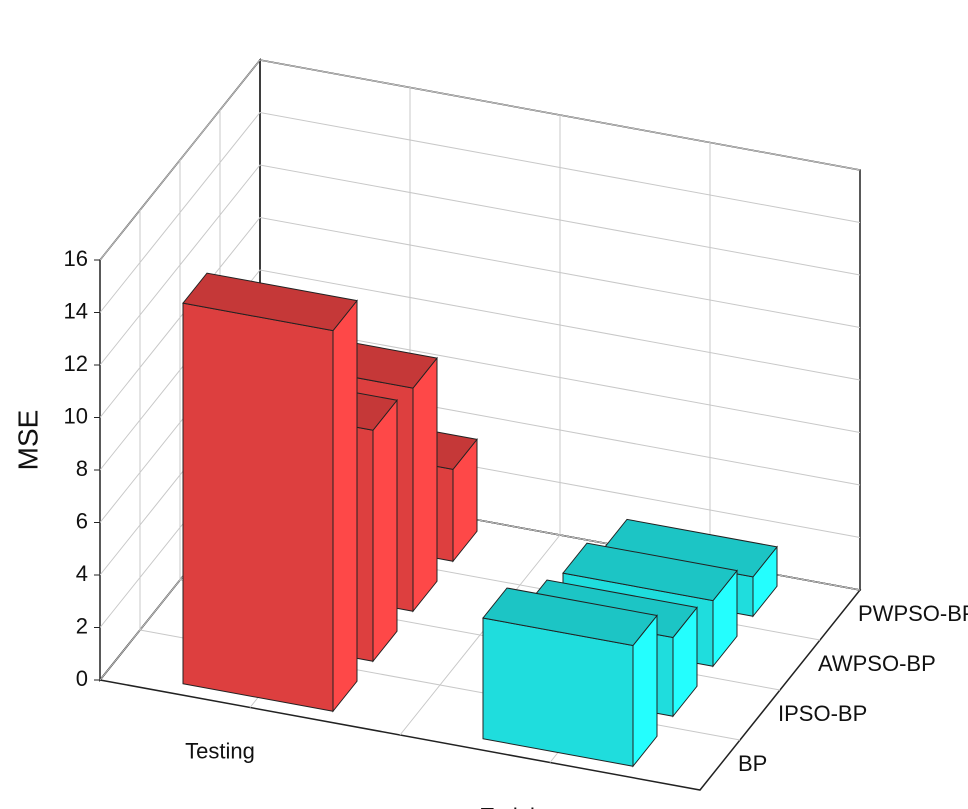  Describe the element at coordinates (520, 806) in the screenshot. I see `x-tick-label: Training` at that location.